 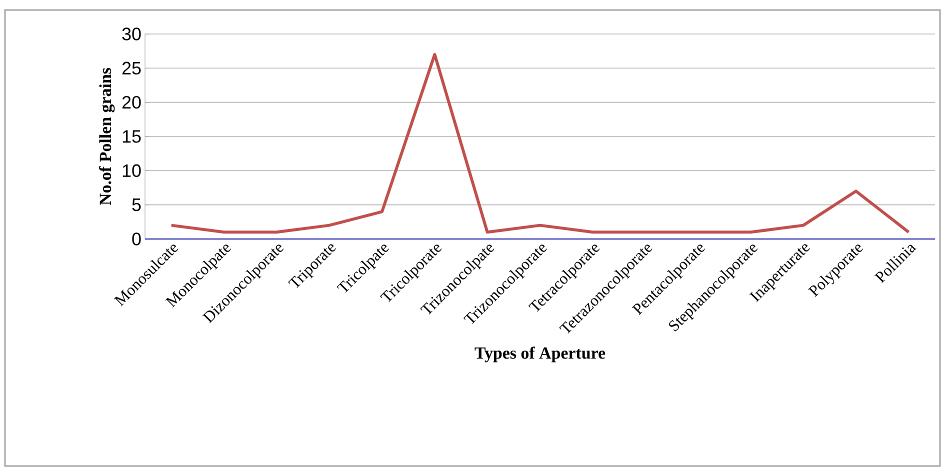 What do you see at coordinates (540, 354) in the screenshot?
I see `x-axis-title: Types of Aperture` at bounding box center [540, 354].